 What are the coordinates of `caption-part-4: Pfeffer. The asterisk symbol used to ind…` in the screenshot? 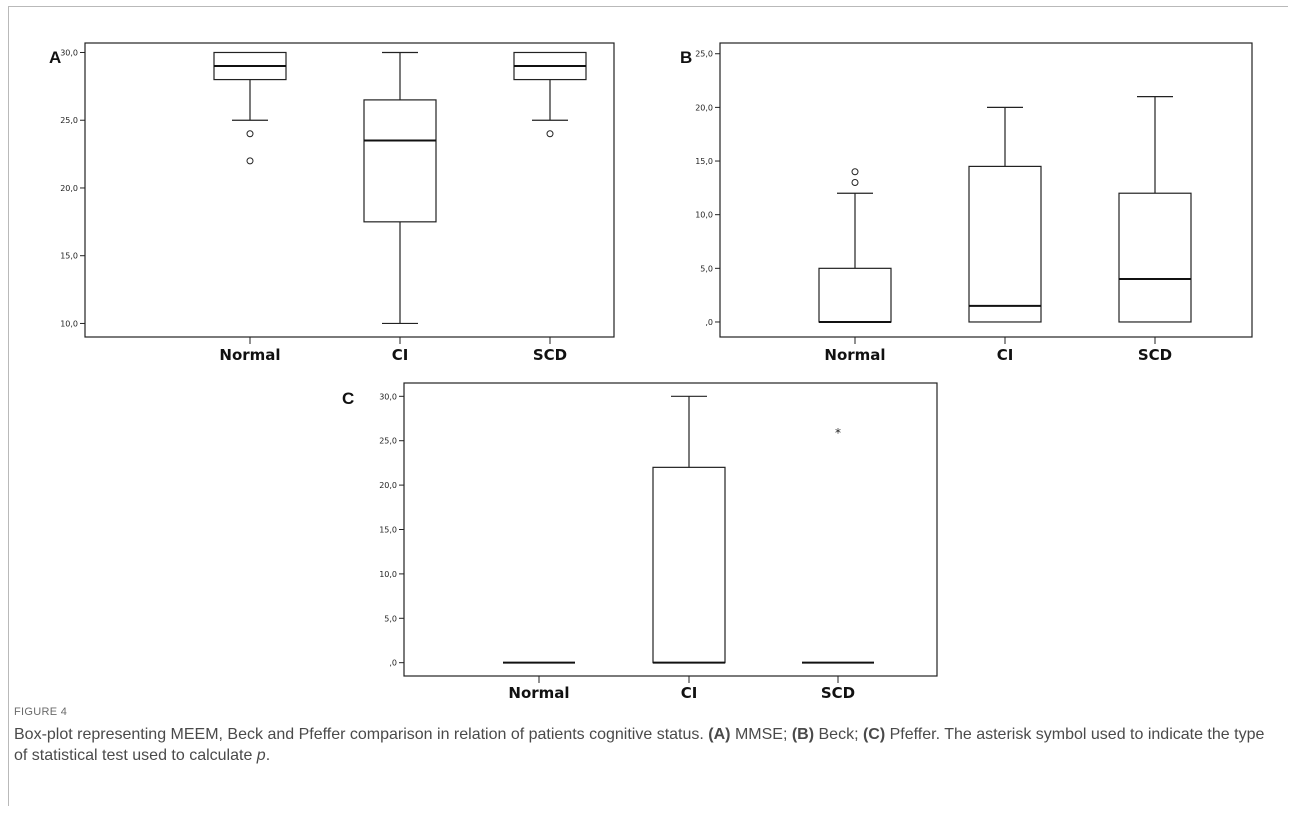 It's located at (639, 745).